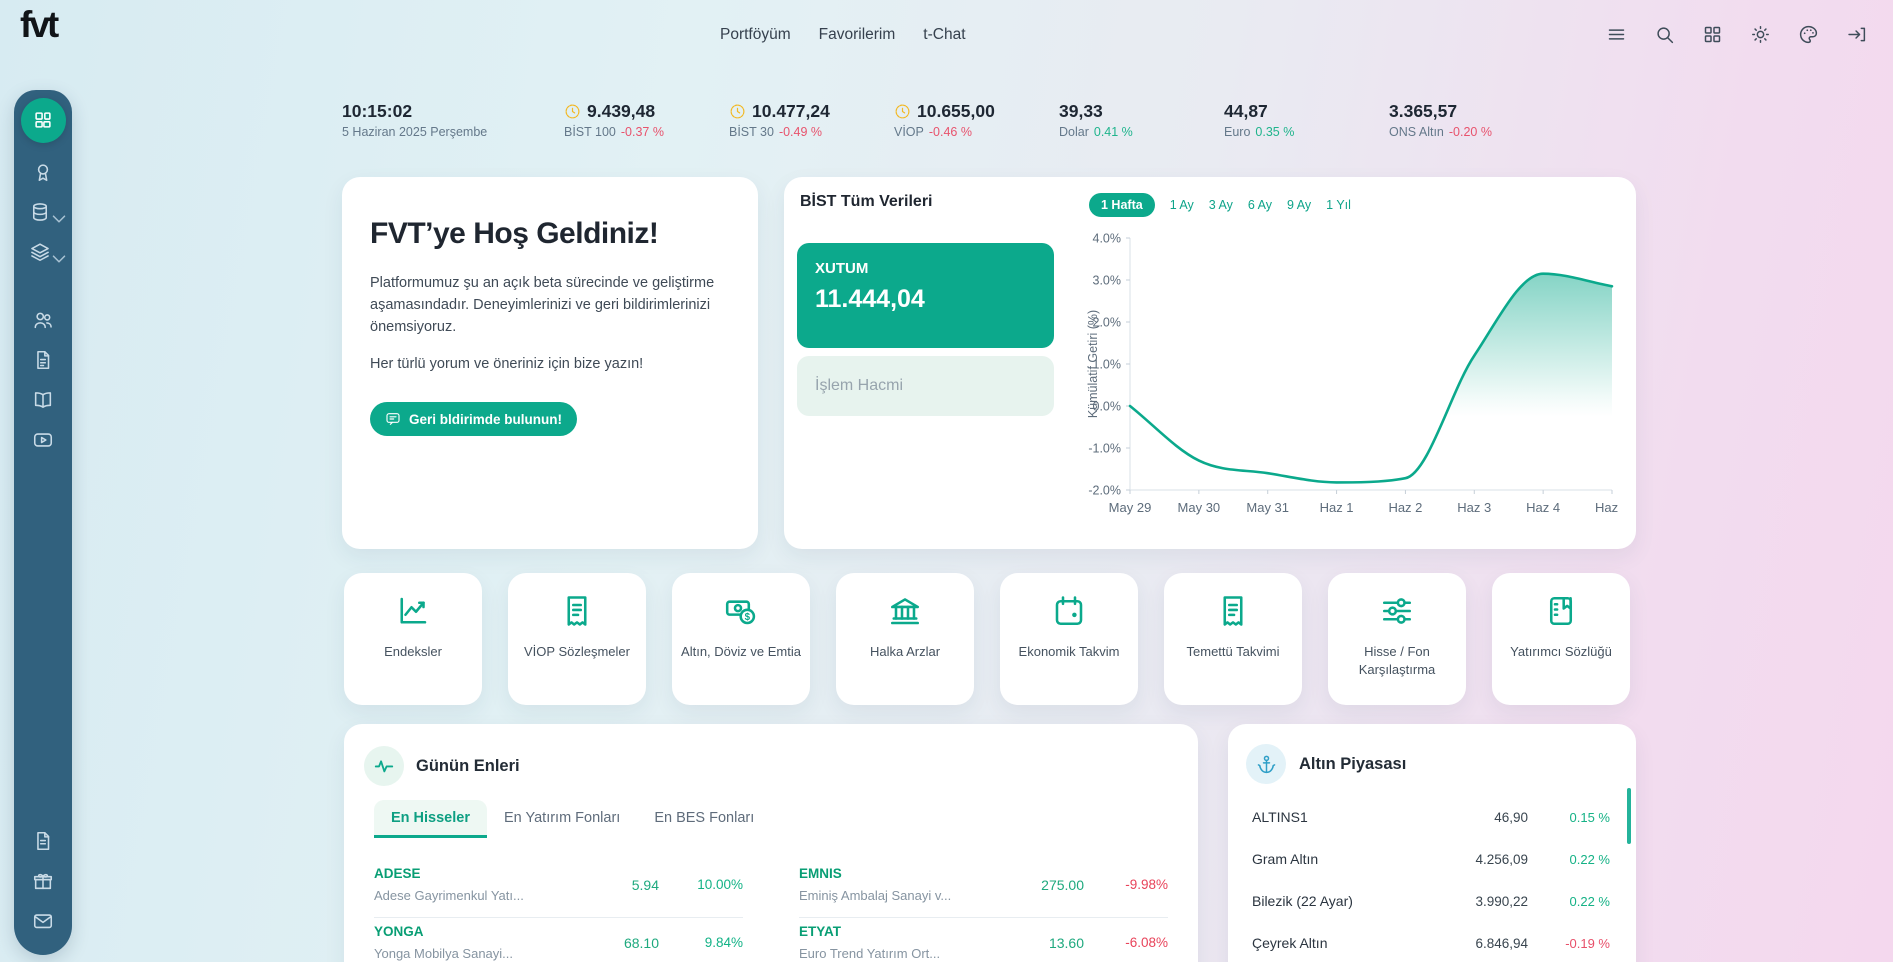 The image size is (1893, 962). I want to click on sidebar-item-dashboard, so click(43, 120).